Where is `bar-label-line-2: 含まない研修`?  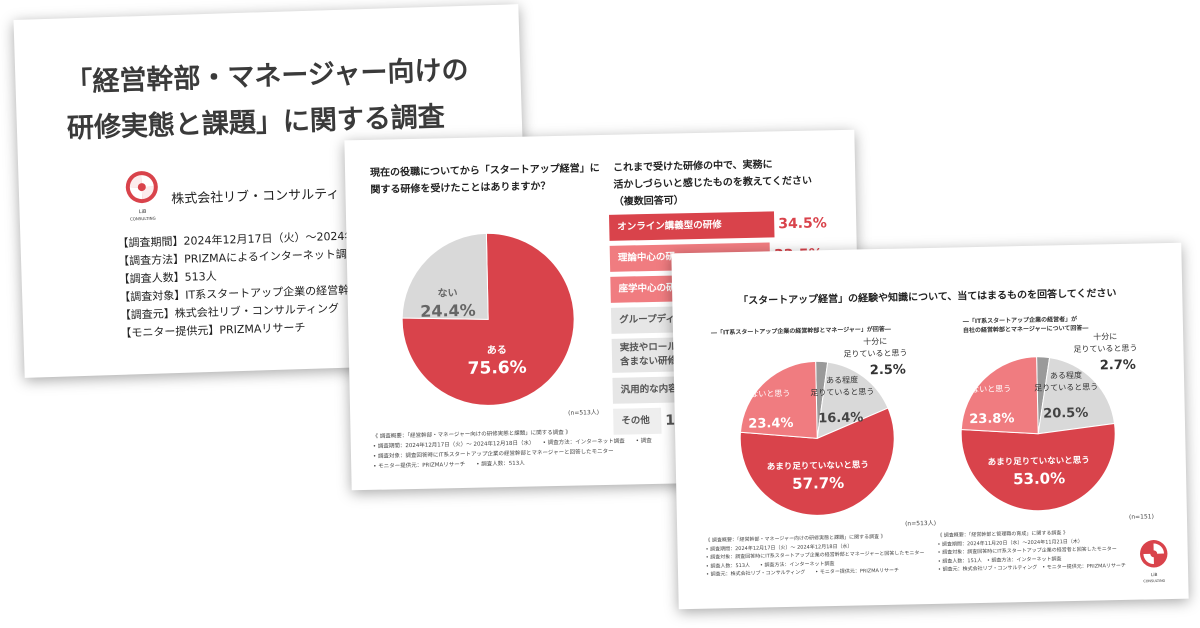 bar-label-line-2: 含まない研修 is located at coordinates (648, 361).